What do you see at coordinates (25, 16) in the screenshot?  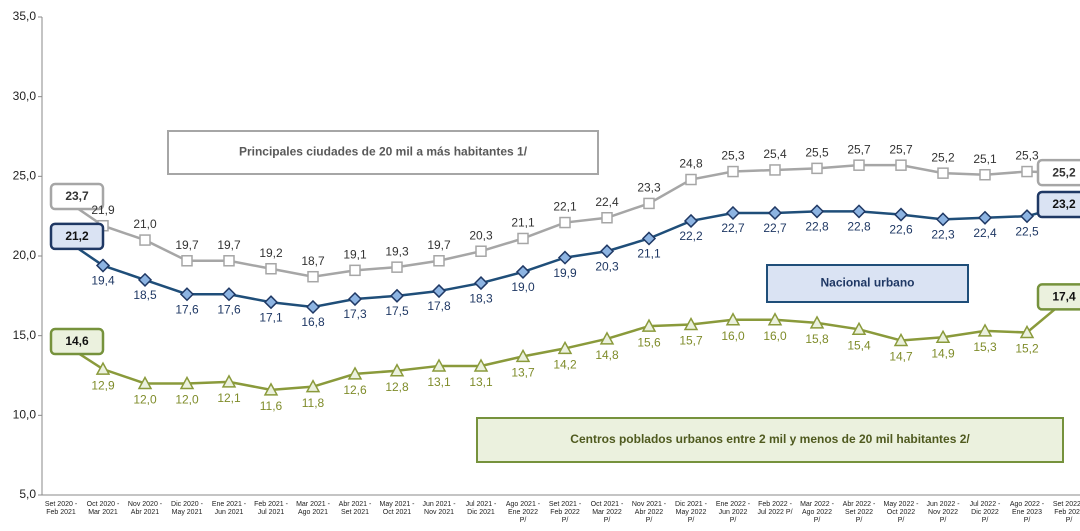 I see `y-tick-label: 35,0` at bounding box center [25, 16].